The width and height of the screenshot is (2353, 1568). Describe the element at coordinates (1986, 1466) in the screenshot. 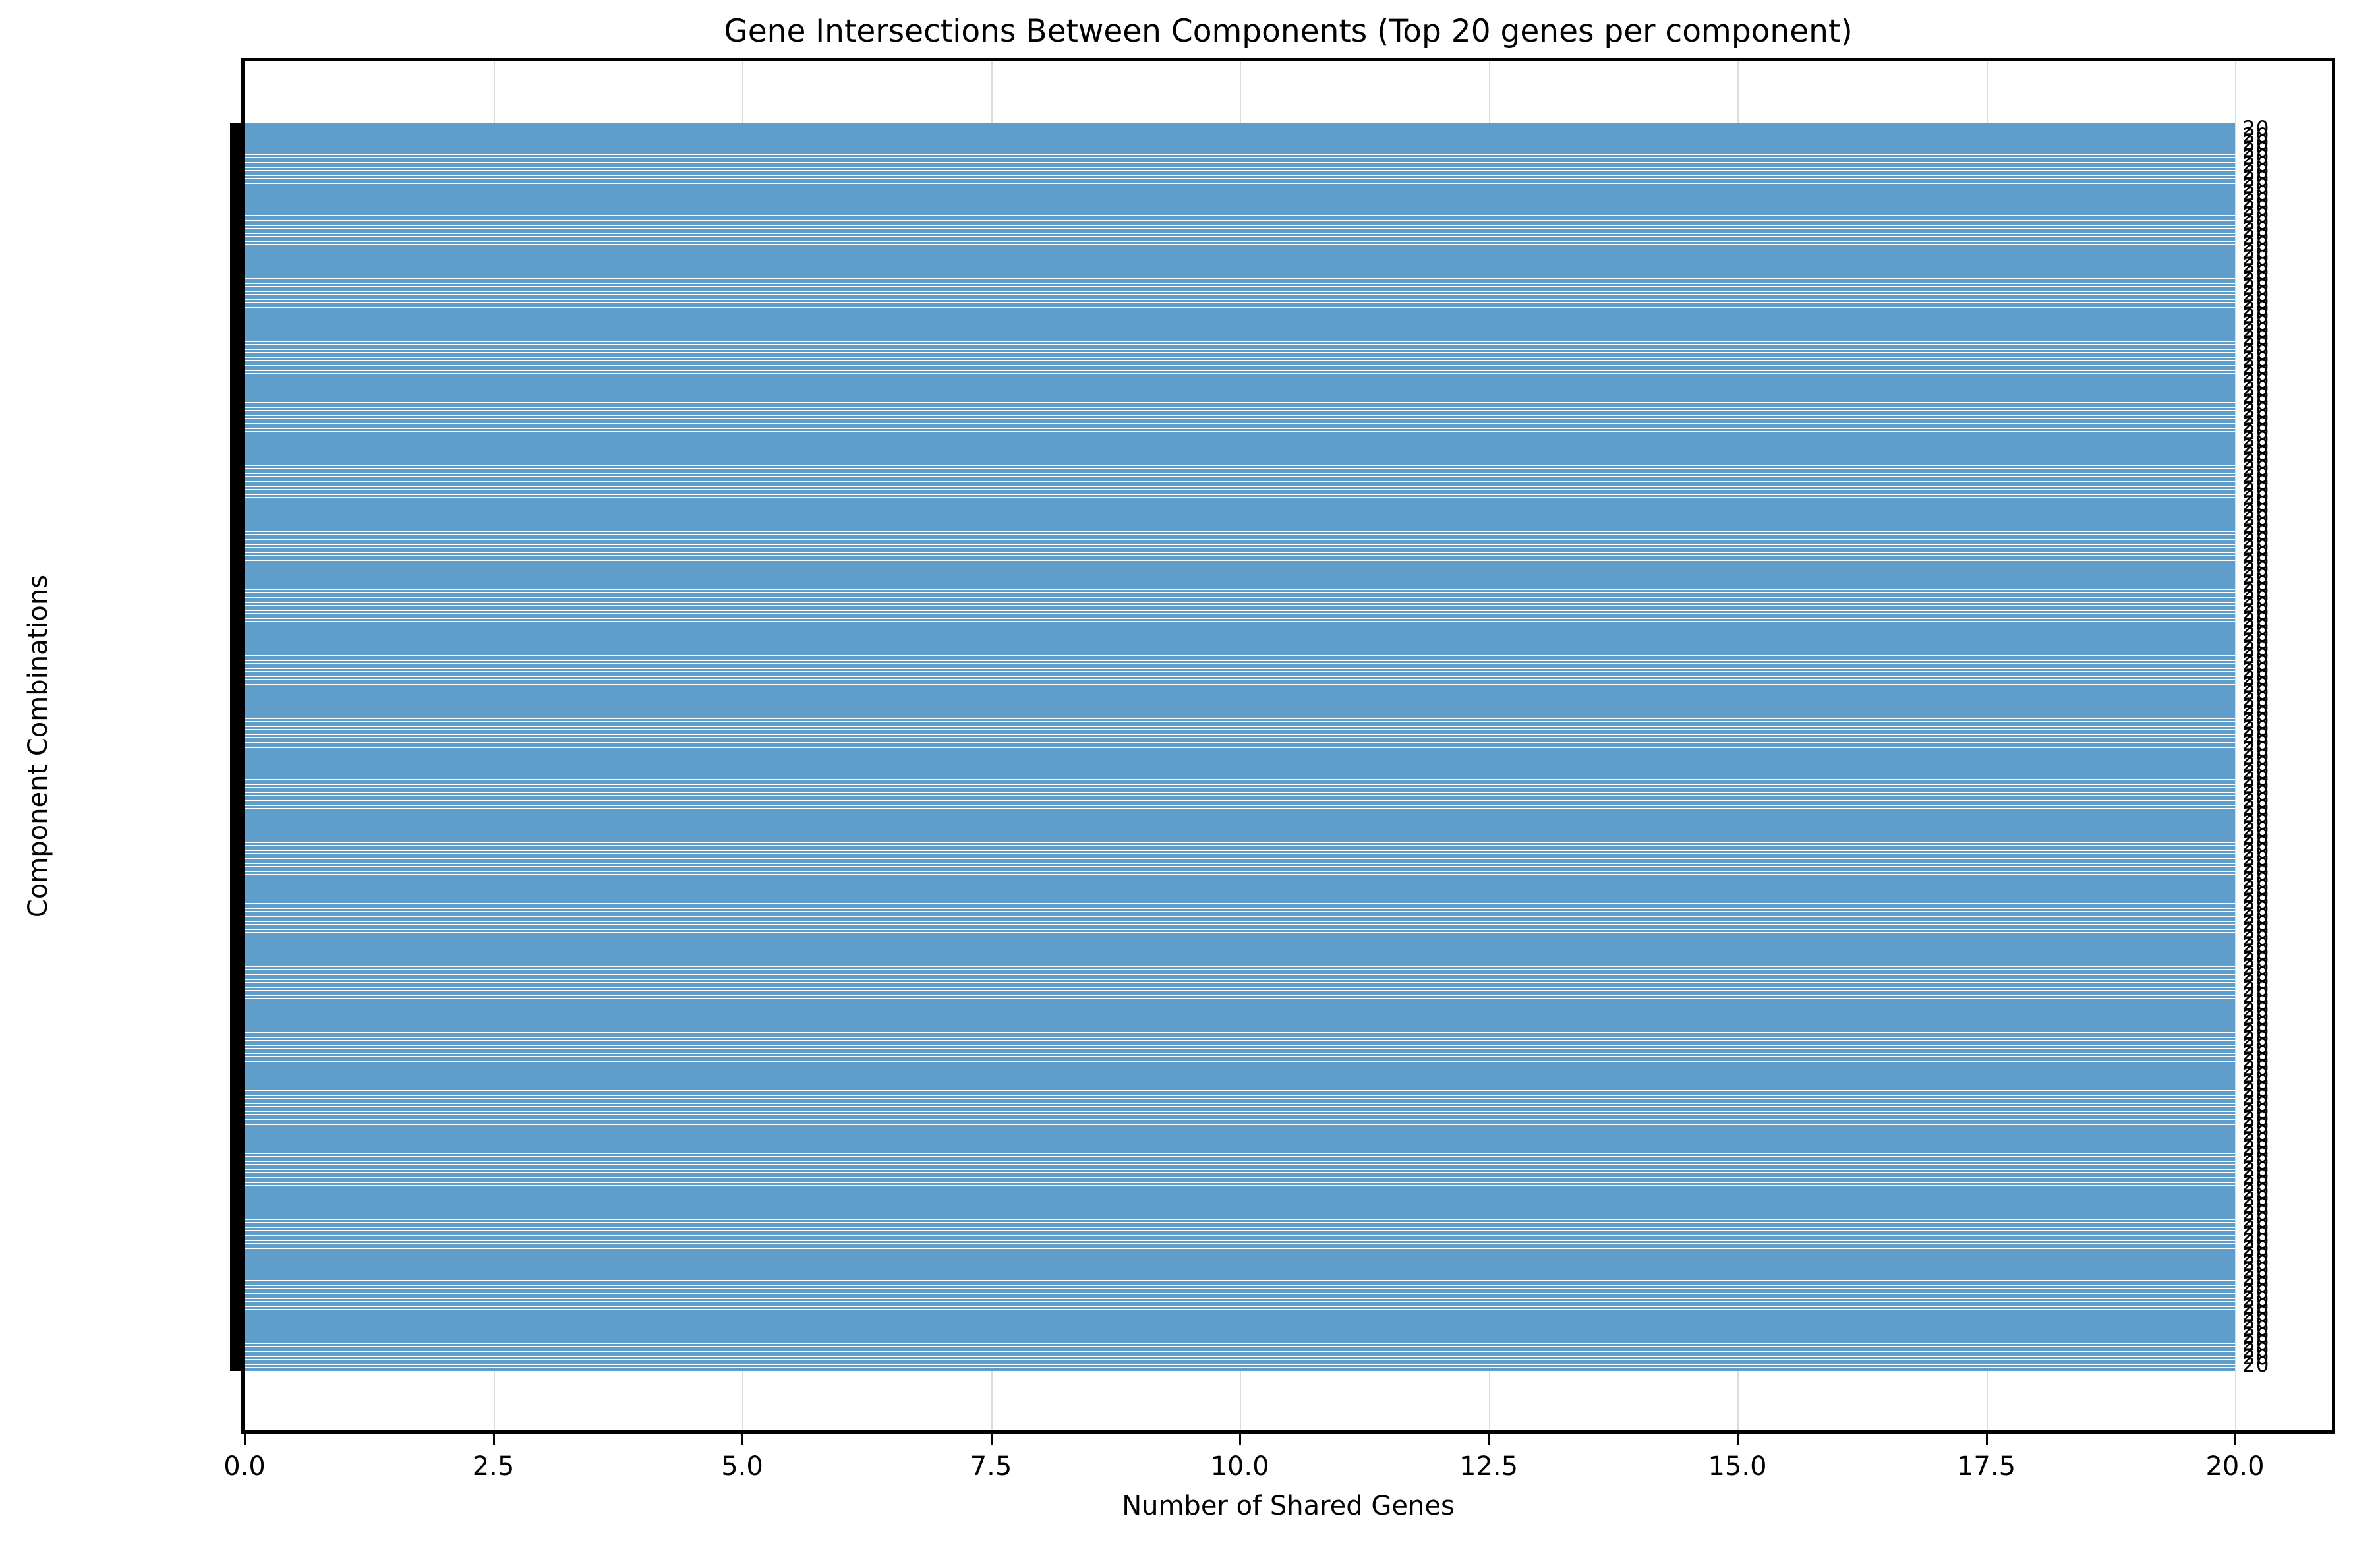

I see `x-tick-label: 17.5` at that location.